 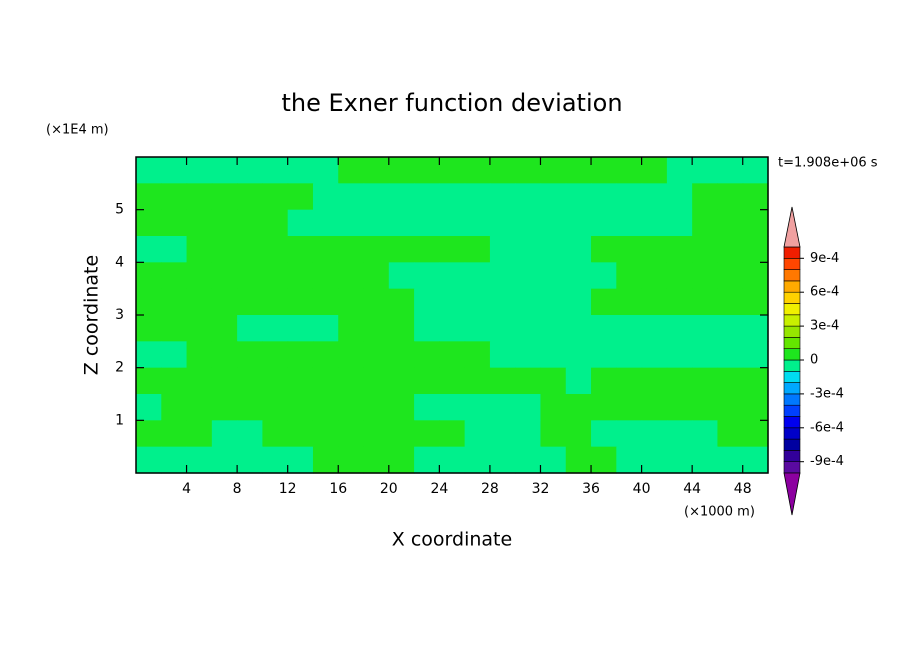 What do you see at coordinates (814, 360) in the screenshot?
I see `colorbar-tick-label: 0` at bounding box center [814, 360].